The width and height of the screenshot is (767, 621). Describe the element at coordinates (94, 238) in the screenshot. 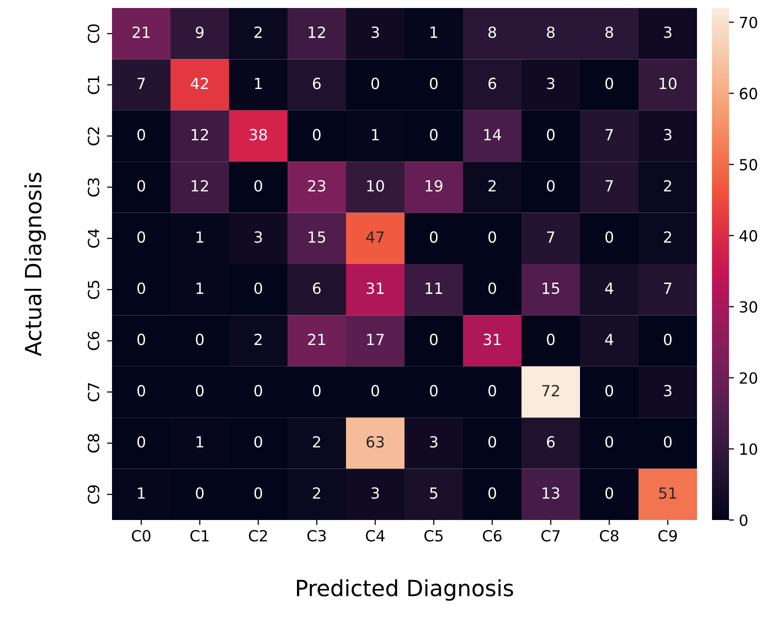

I see `y-tick-label: C4` at that location.